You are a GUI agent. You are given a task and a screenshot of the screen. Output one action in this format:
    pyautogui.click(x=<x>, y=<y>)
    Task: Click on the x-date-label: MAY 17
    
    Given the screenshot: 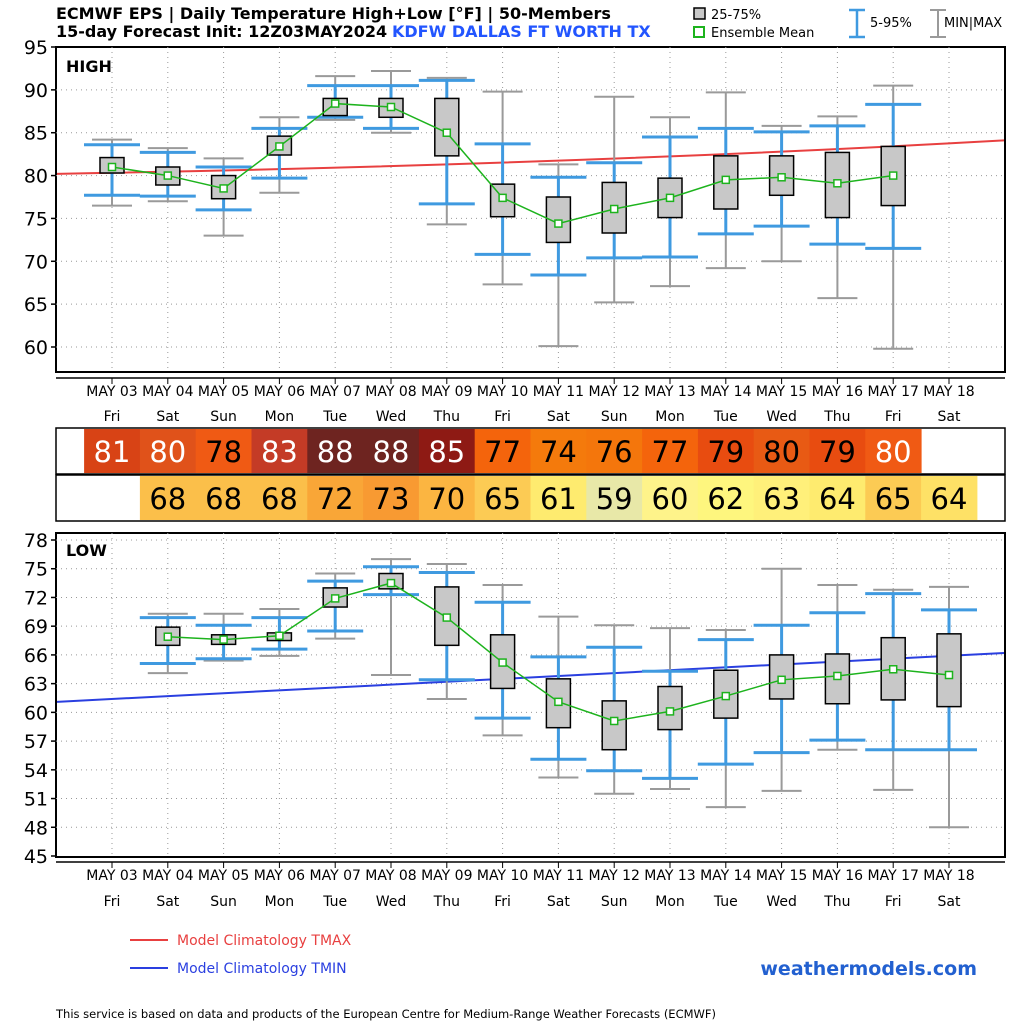 What is the action you would take?
    pyautogui.click(x=893, y=392)
    